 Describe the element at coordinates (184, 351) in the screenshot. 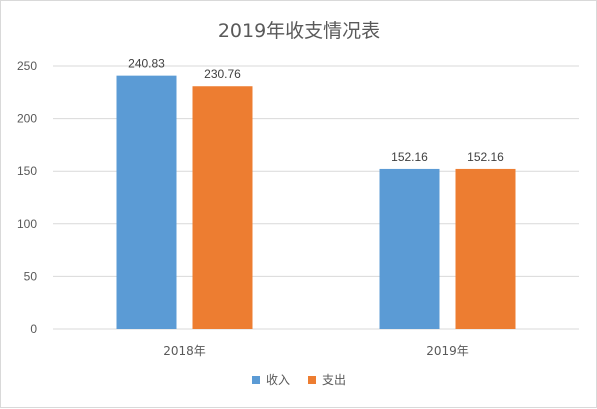

I see `x-category-label: 2018年` at that location.